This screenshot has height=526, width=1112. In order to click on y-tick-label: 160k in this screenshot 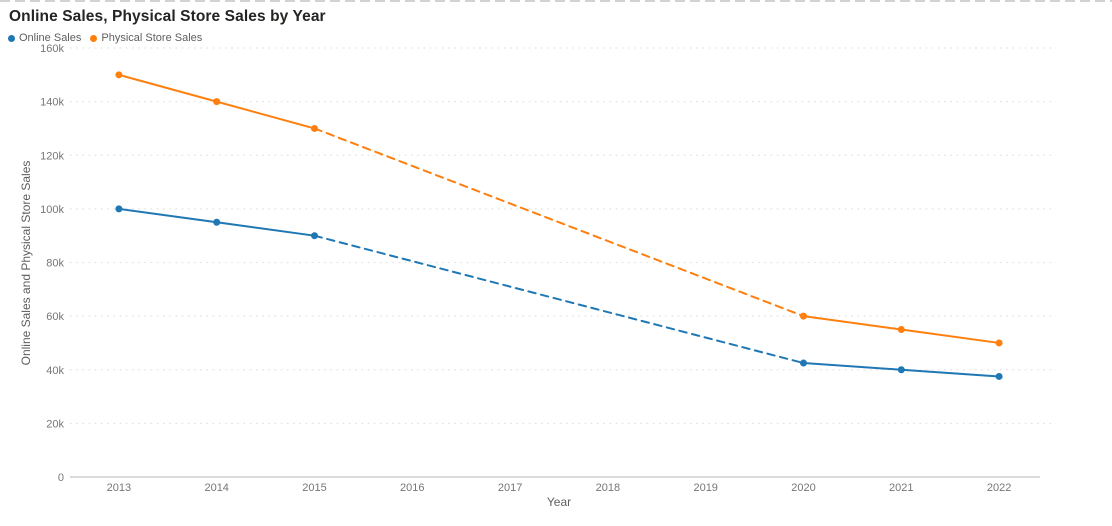, I will do `click(52, 49)`.